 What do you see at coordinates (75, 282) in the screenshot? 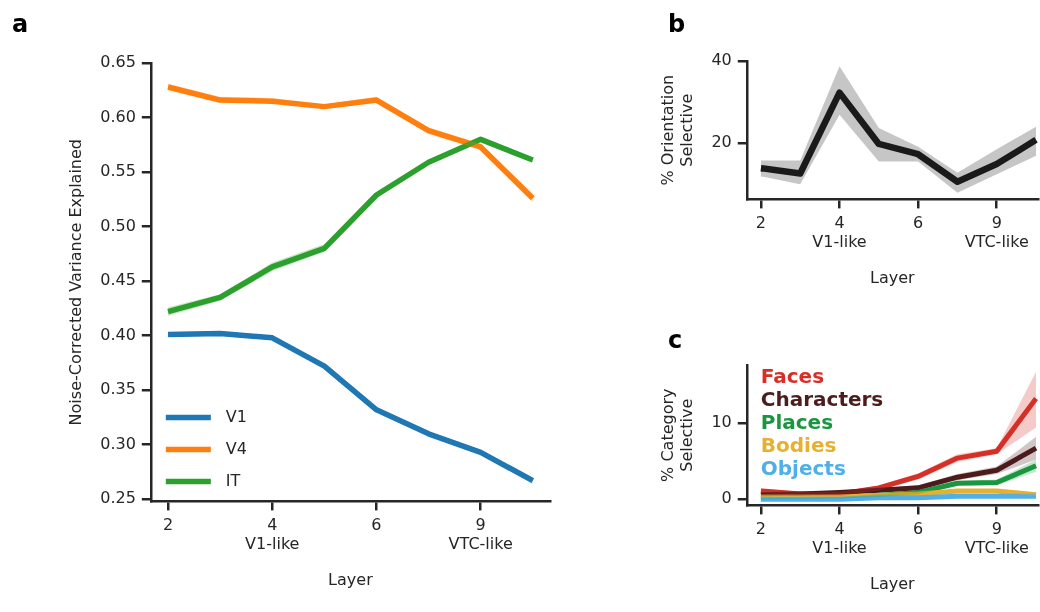
I see `y-axis-title: Noise-Corrected Variance Explained` at bounding box center [75, 282].